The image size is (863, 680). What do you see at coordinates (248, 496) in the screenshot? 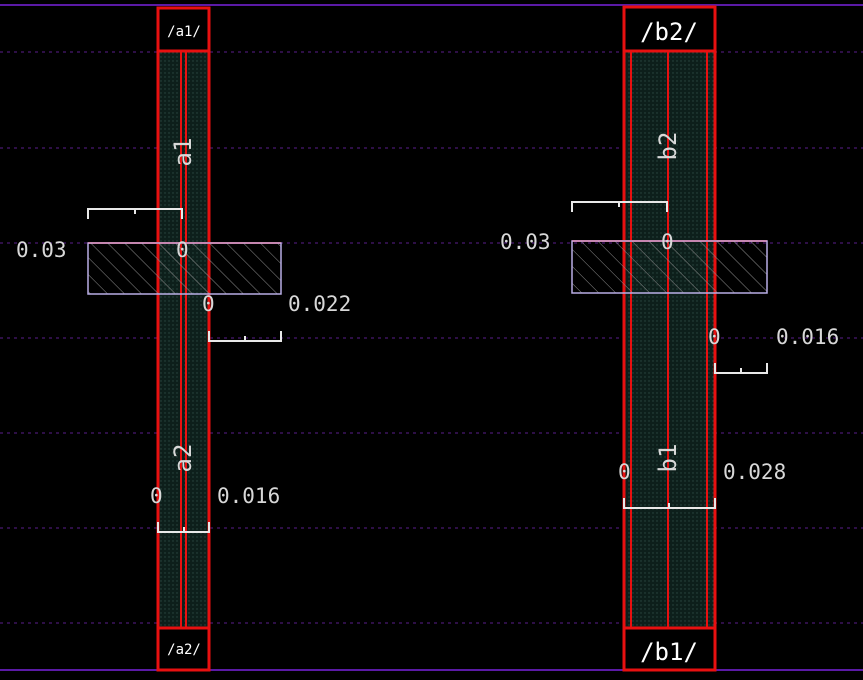
I see `left-bottom-value-label: 0.016` at bounding box center [248, 496].